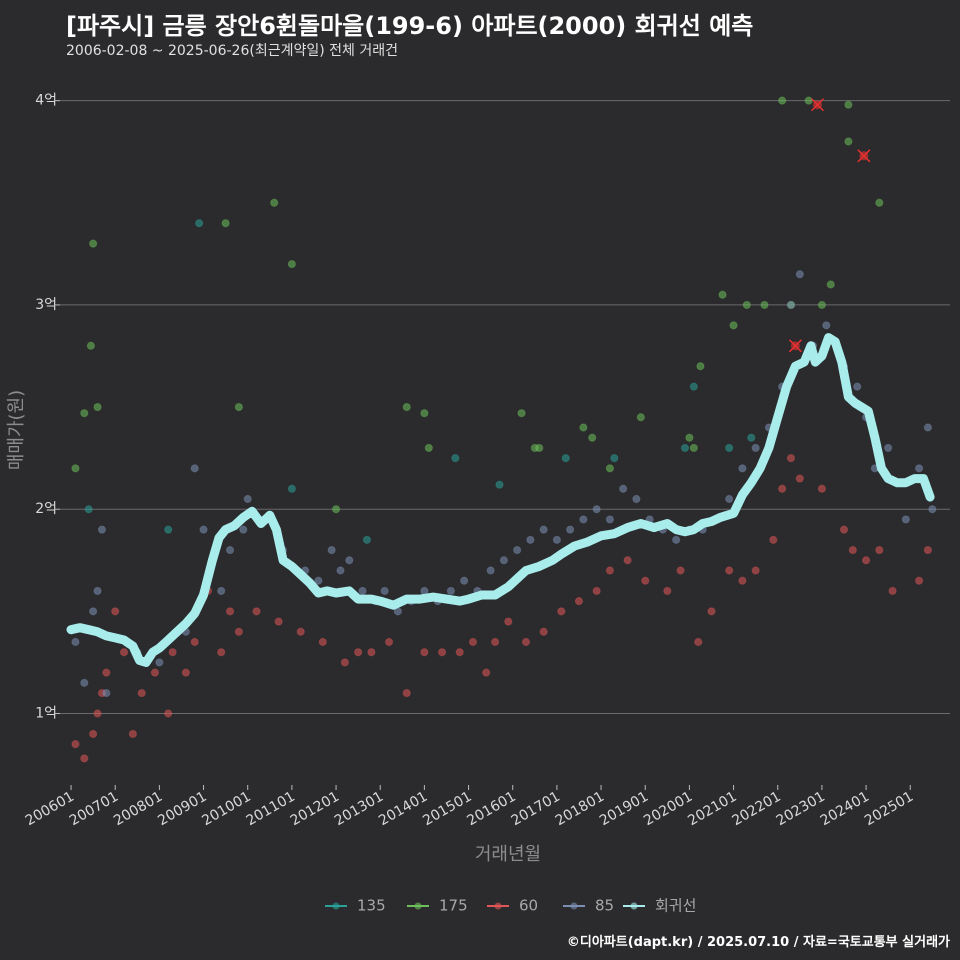 This screenshot has height=960, width=960. I want to click on y-axis-label: 매매가(원), so click(16, 430).